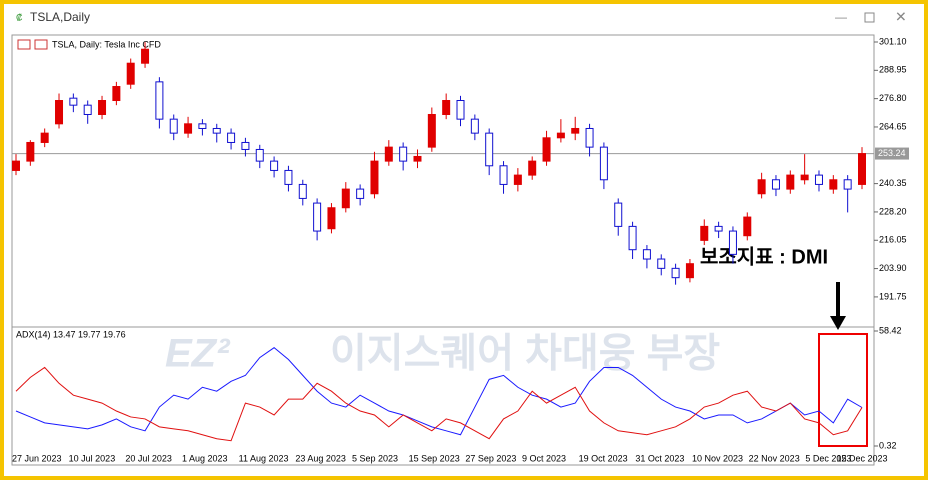 The width and height of the screenshot is (928, 485). What do you see at coordinates (841, 17) in the screenshot?
I see `minimize-button: —` at bounding box center [841, 17].